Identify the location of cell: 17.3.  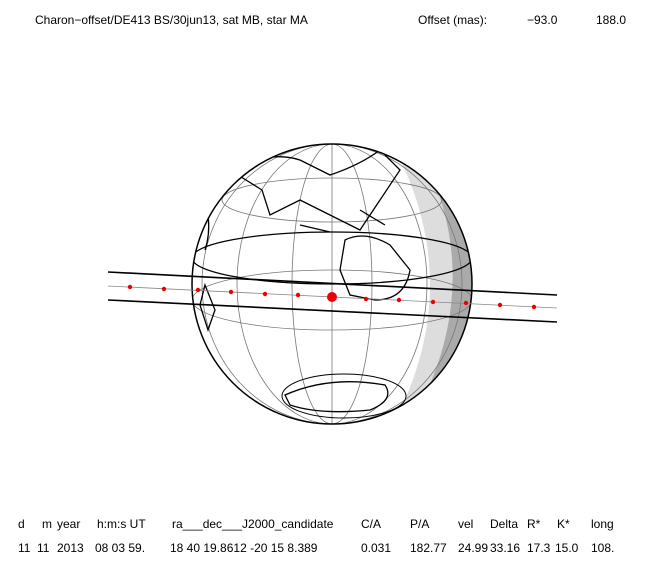
(539, 548).